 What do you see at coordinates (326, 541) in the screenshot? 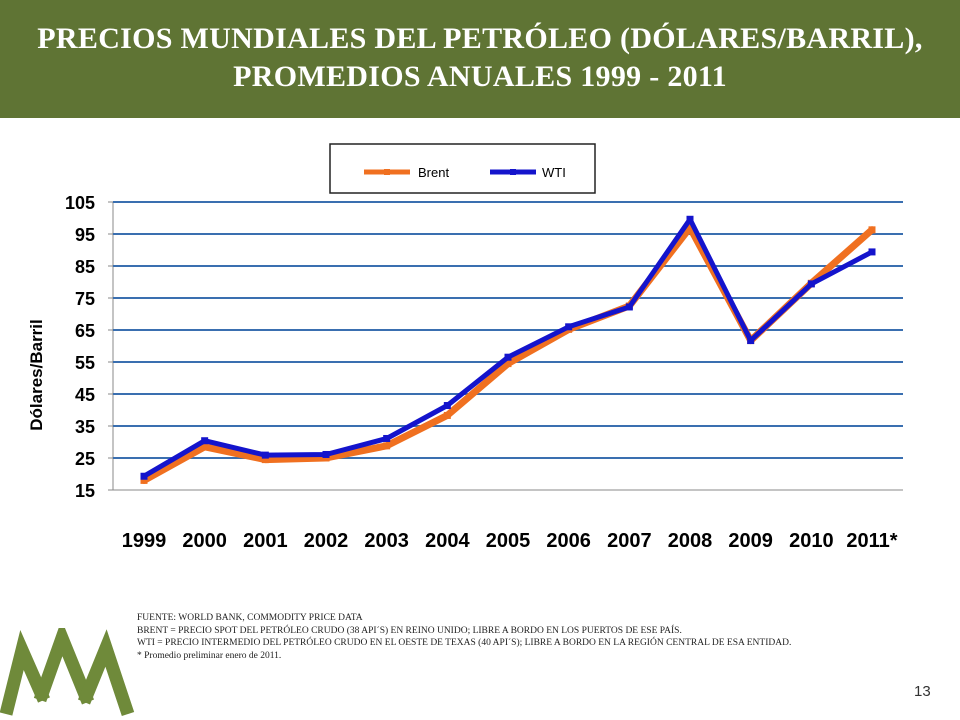
I see `x-tick-label: 2002` at bounding box center [326, 541].